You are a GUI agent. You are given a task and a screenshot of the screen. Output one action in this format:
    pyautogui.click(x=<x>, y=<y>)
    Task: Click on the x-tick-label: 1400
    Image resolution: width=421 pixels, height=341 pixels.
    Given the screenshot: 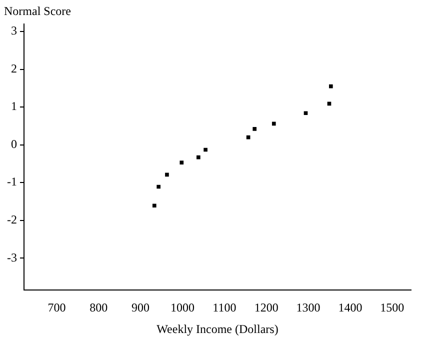 What is the action you would take?
    pyautogui.click(x=350, y=307)
    